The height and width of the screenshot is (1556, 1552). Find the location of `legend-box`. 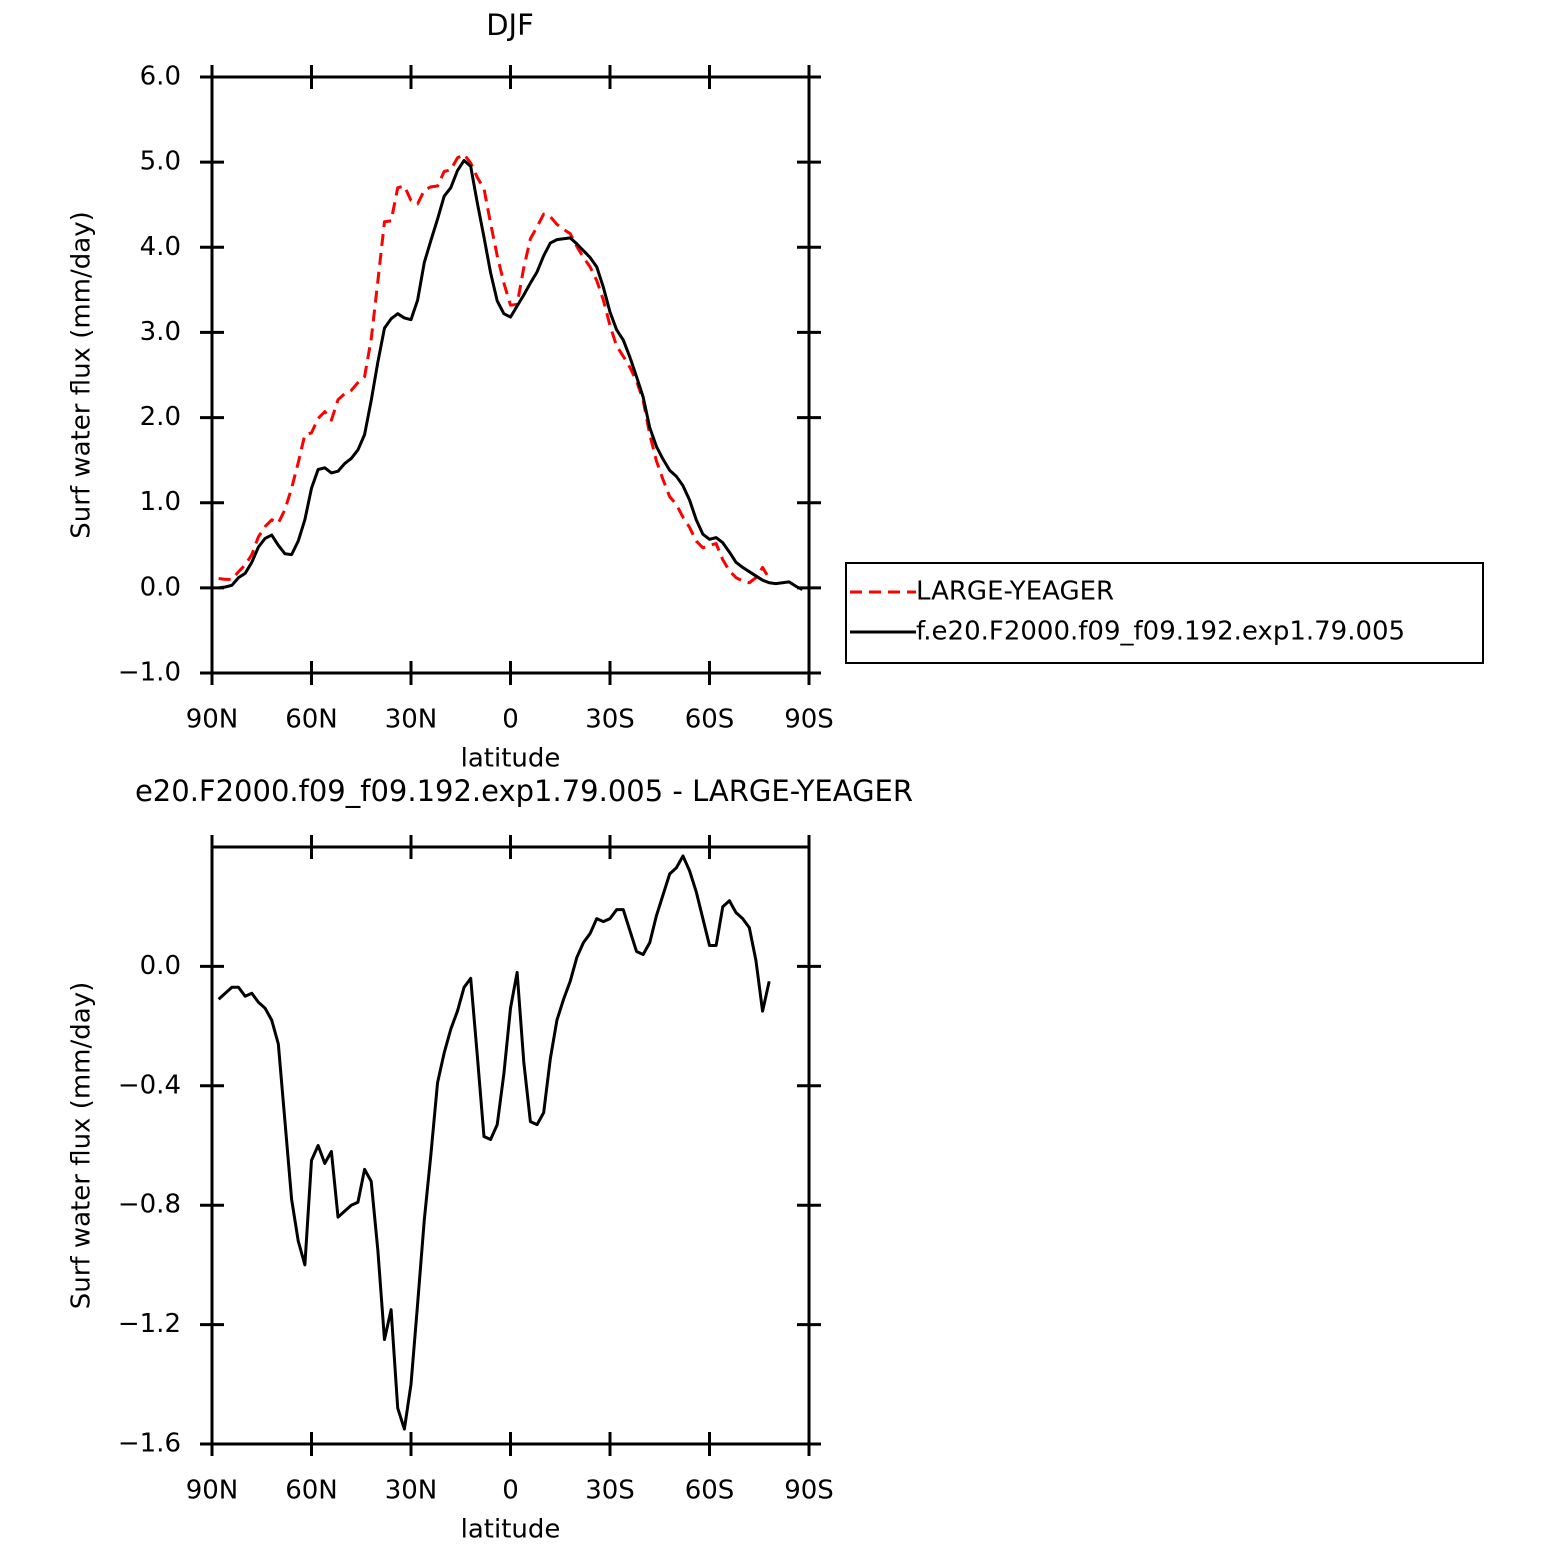

legend-box is located at coordinates (1164, 613).